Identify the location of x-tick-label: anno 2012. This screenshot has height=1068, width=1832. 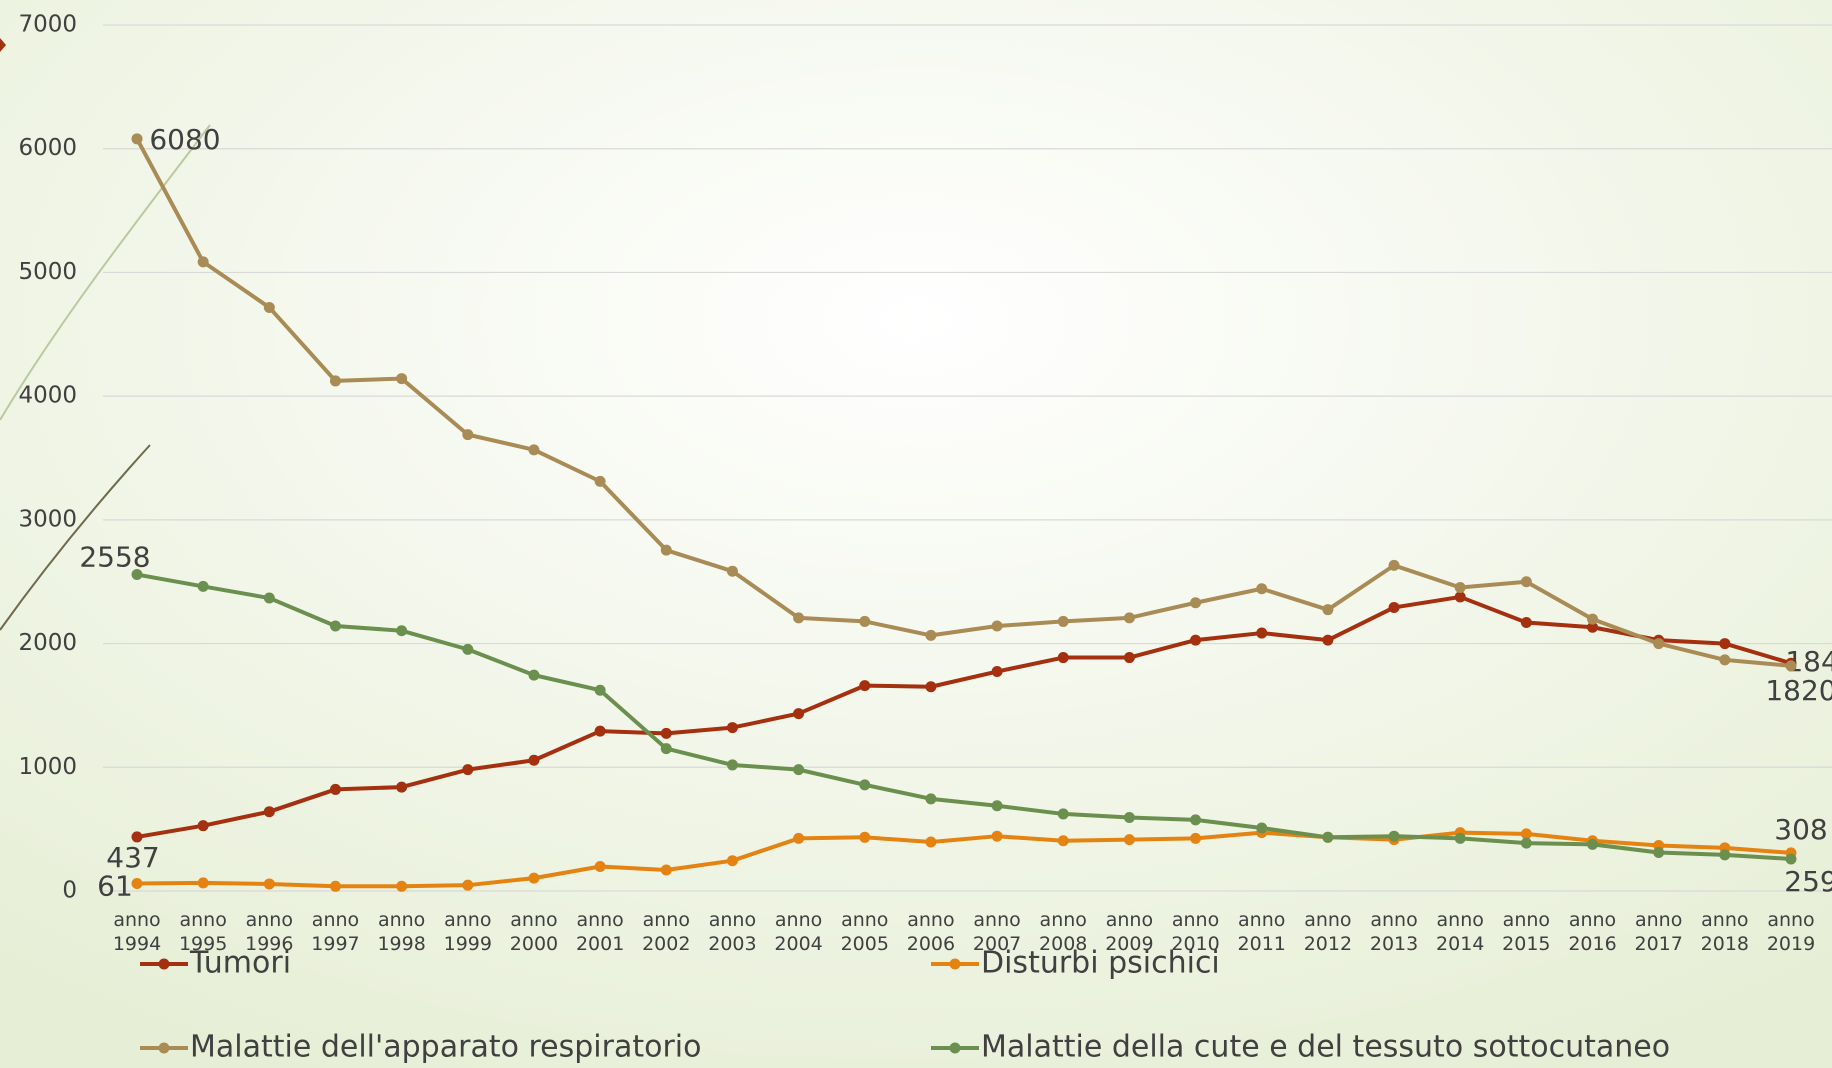
(1328, 932).